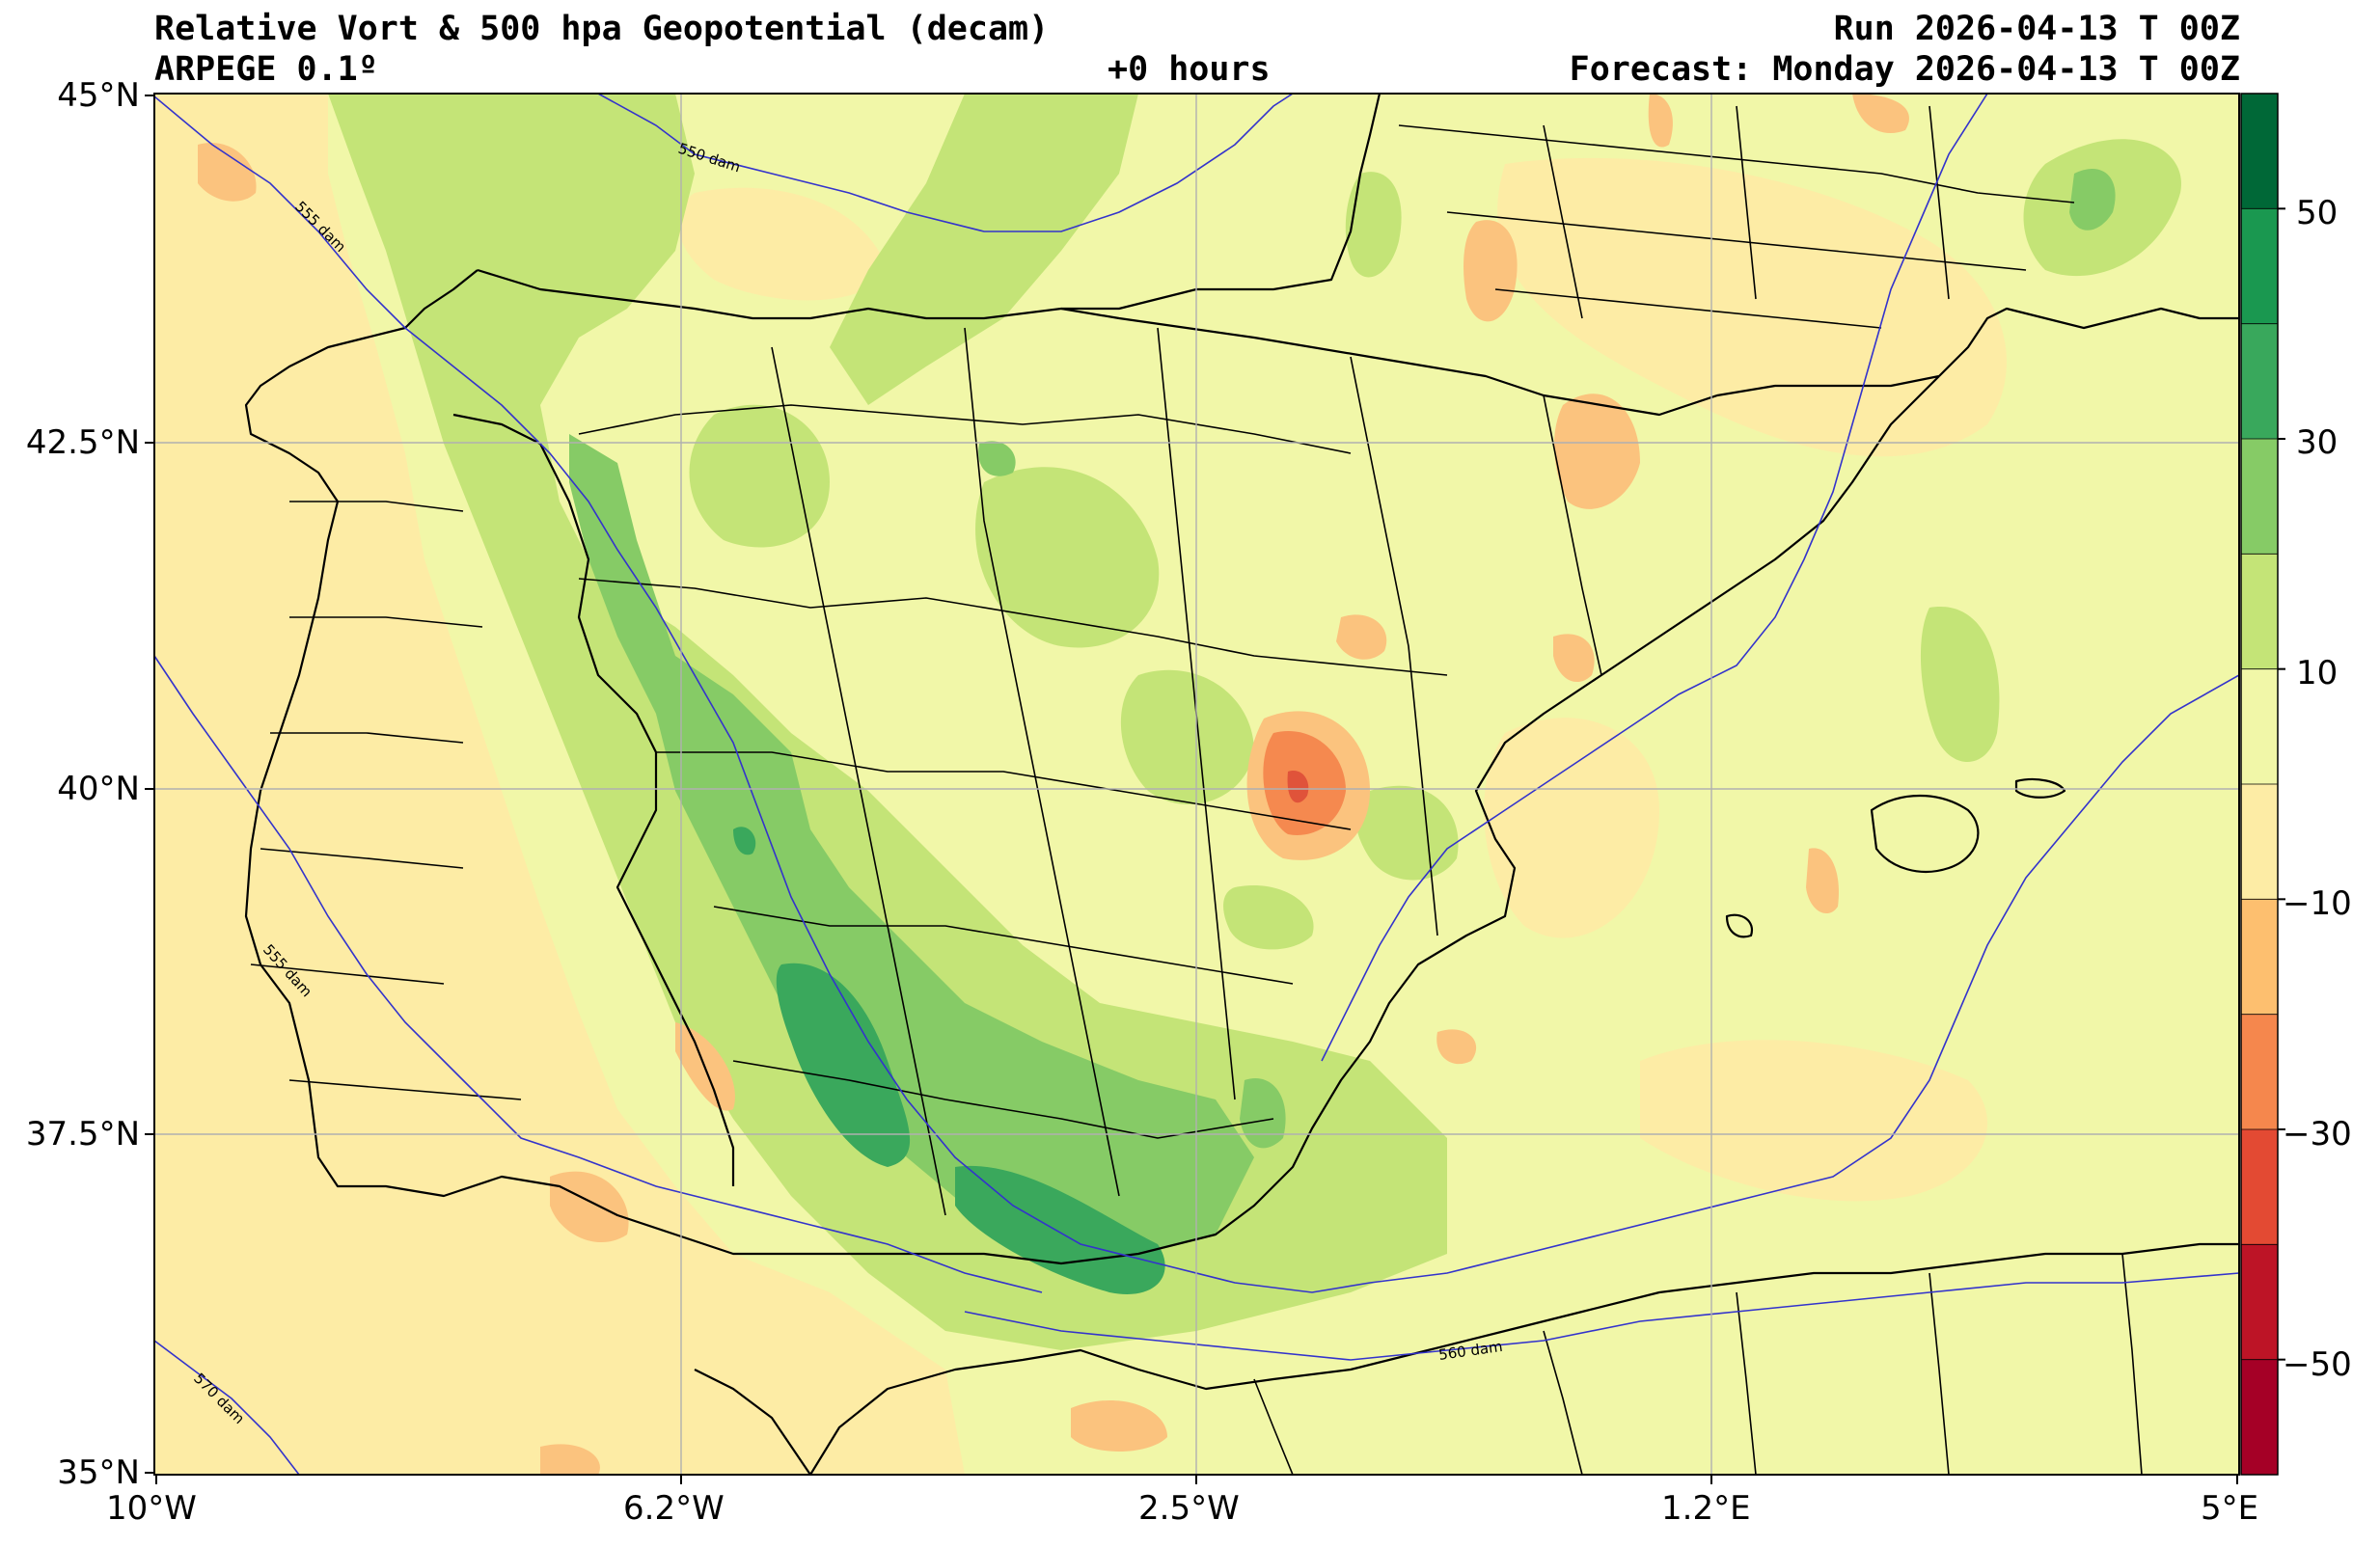 This screenshot has width=2380, height=1547. What do you see at coordinates (1925, 834) in the screenshot?
I see `mallorca-outline` at bounding box center [1925, 834].